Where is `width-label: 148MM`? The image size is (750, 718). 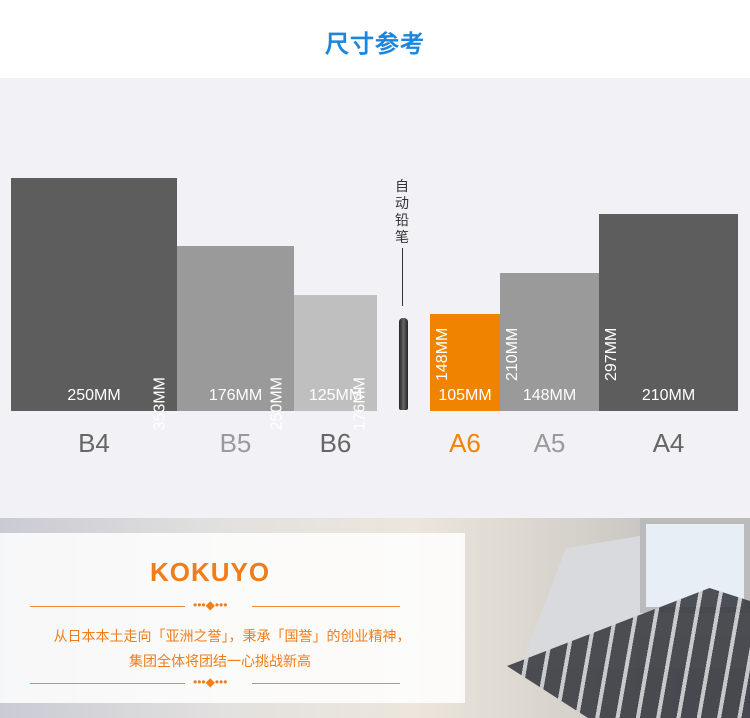 width-label: 148MM is located at coordinates (549, 395).